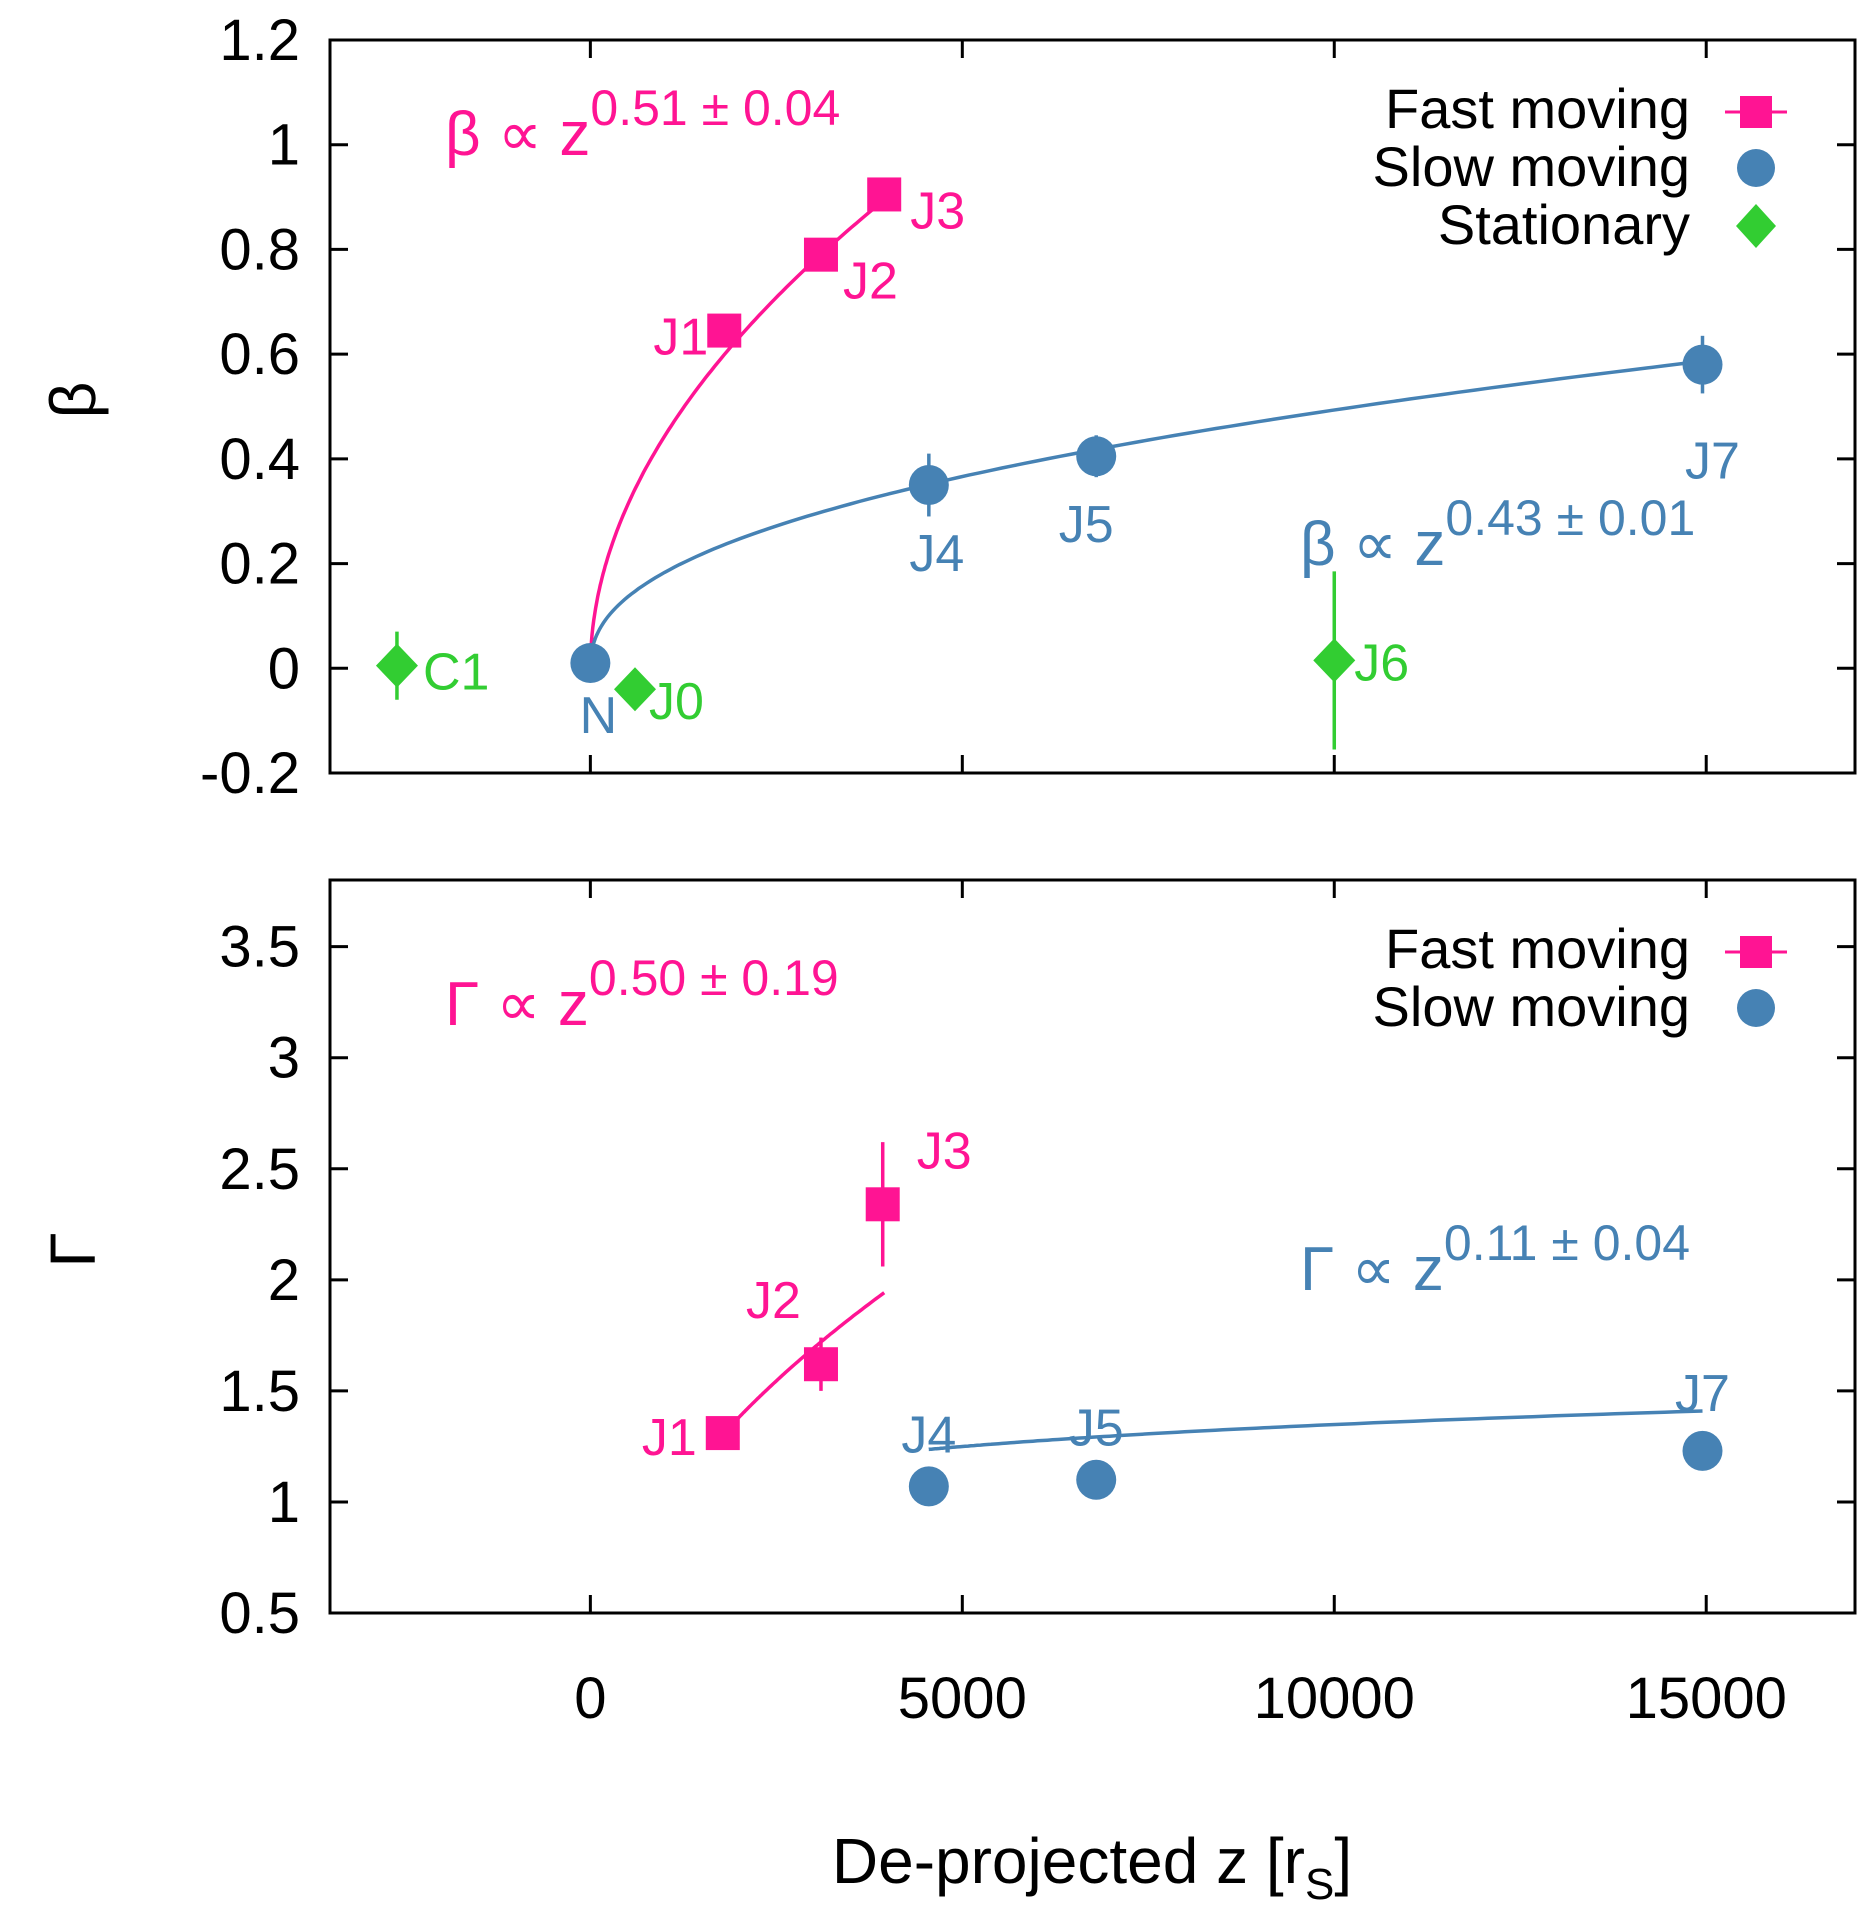 This screenshot has width=1873, height=1911. I want to click on legend-label-slow: Slow moving, so click(1531, 166).